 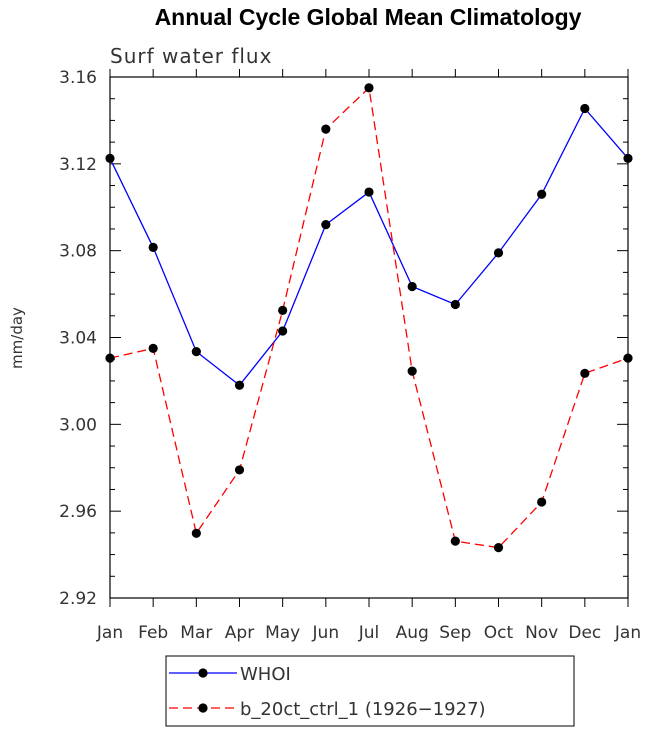 I want to click on chart-title: Annual Cycle Global Mean Climatology, so click(x=368, y=17).